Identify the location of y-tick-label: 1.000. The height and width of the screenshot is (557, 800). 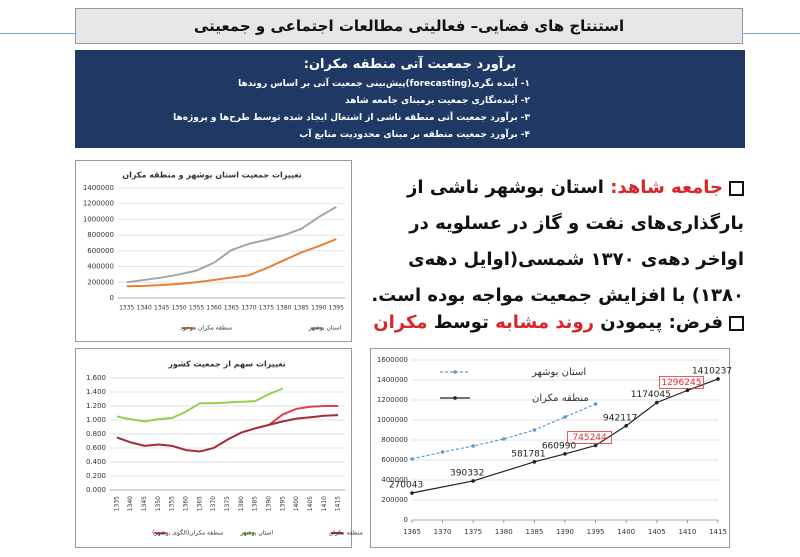
(96, 420).